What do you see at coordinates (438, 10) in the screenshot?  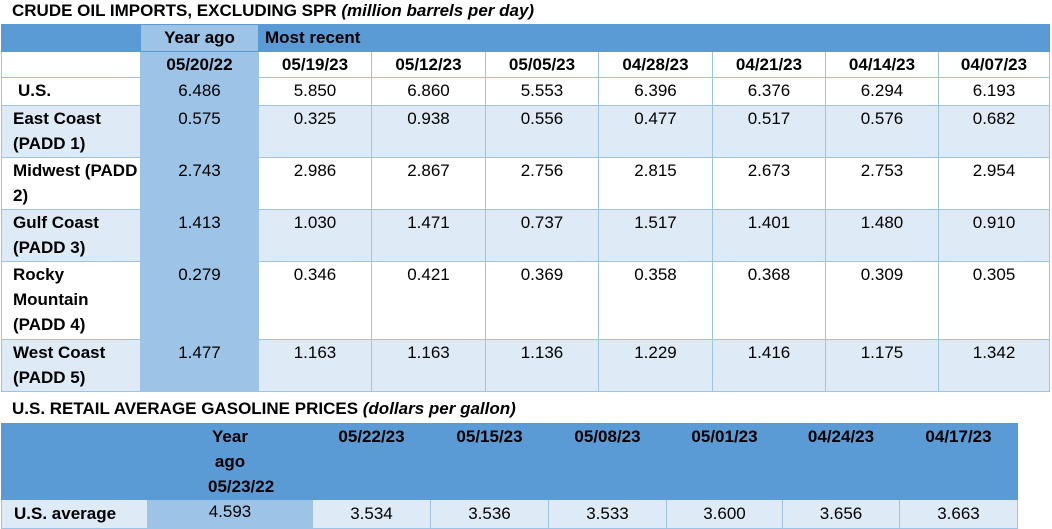 I see `crude-title-units: (million barrels per day)` at bounding box center [438, 10].